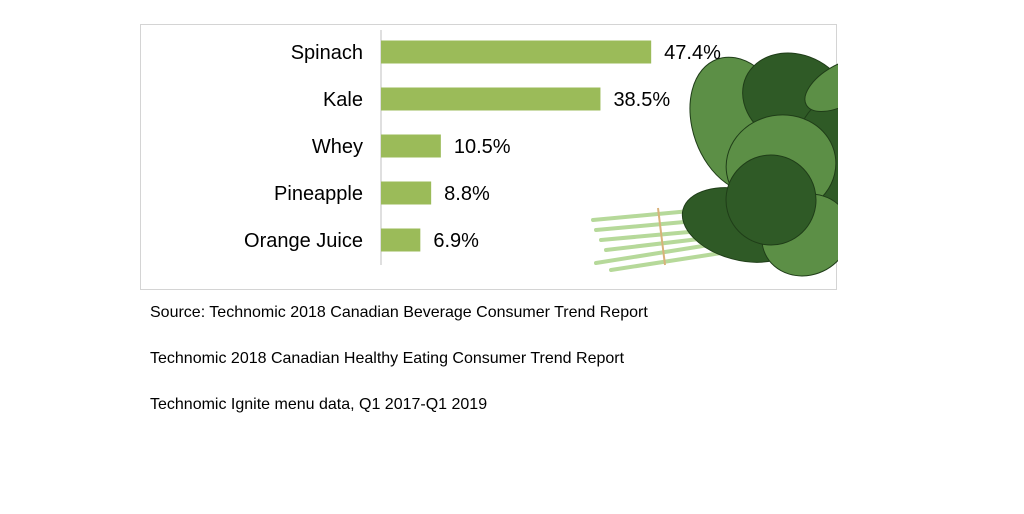 This screenshot has height=514, width=1024. Describe the element at coordinates (303, 241) in the screenshot. I see `category-label: Orange Juice` at that location.